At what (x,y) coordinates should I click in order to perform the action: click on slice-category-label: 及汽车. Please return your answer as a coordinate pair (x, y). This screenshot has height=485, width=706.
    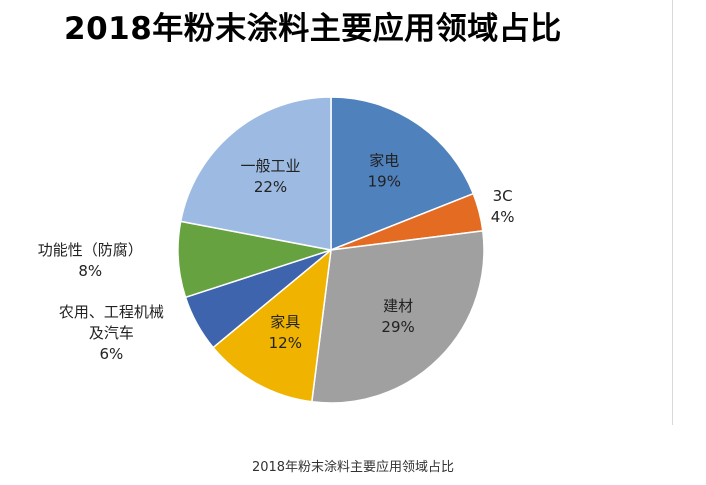
    Looking at the image, I should click on (111, 333).